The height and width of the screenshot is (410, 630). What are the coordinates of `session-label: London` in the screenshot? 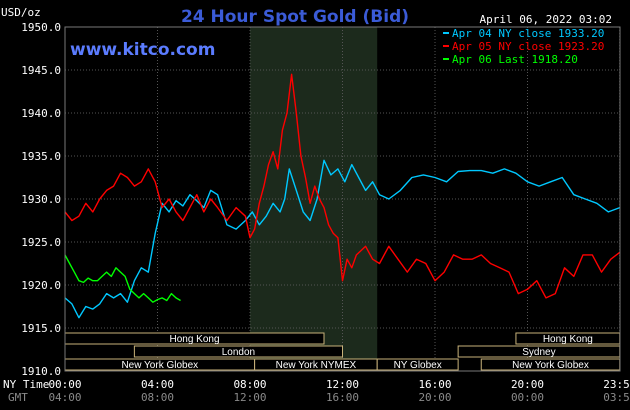 It's located at (238, 352).